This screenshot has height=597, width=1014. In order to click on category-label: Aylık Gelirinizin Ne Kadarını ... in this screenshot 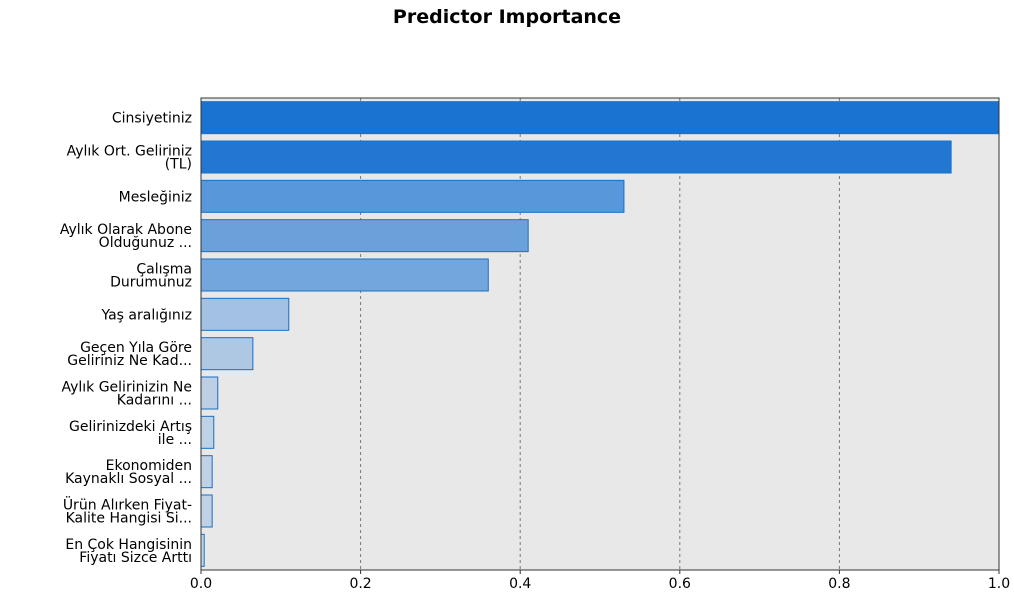, I will do `click(126, 394)`.